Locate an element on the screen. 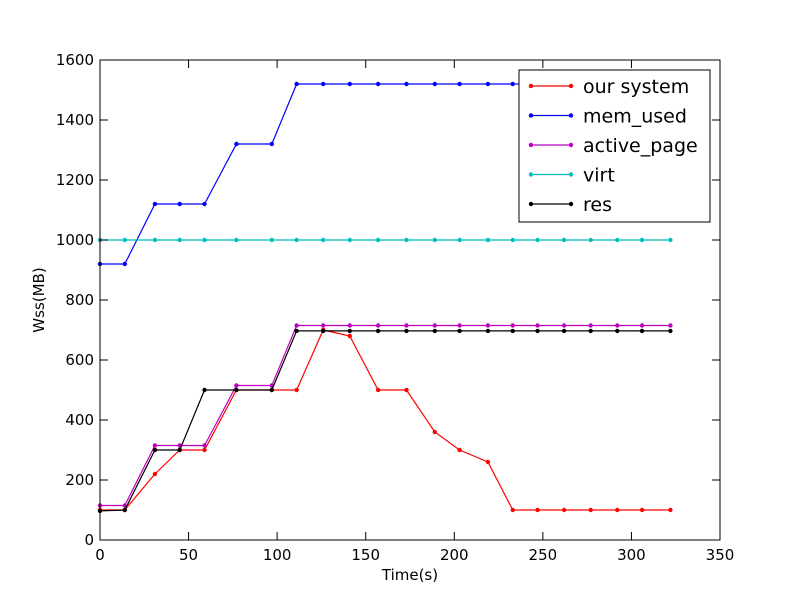 This screenshot has height=600, width=800. legend-item-active-page: active_page is located at coordinates (613, 146).